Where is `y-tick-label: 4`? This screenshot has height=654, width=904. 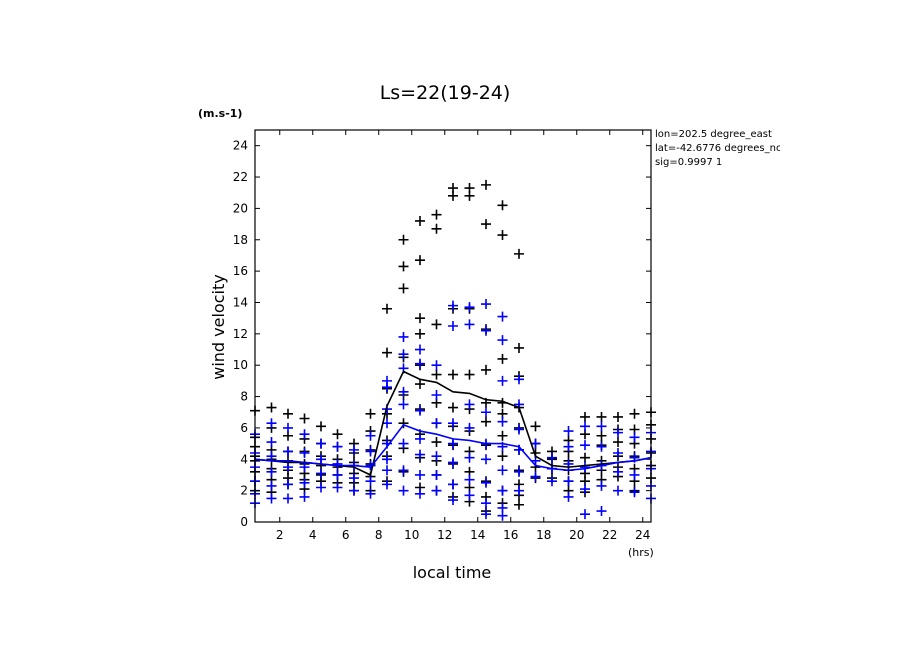
y-tick-label: 4 is located at coordinates (244, 459).